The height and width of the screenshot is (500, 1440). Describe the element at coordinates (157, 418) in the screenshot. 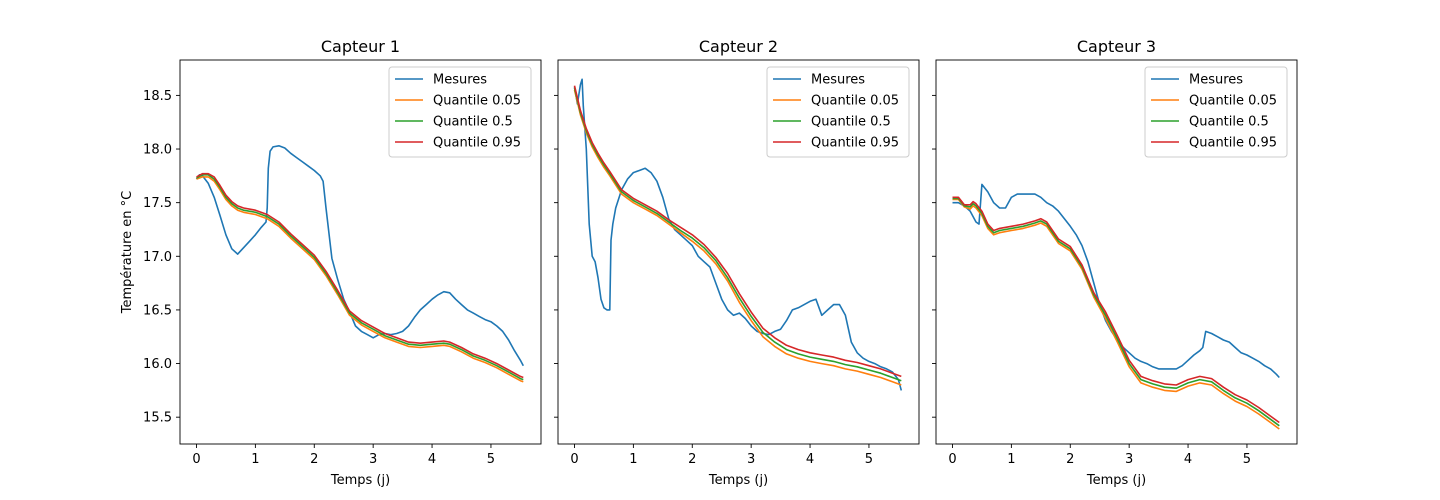

I see `y-tick-label: 15.5` at that location.